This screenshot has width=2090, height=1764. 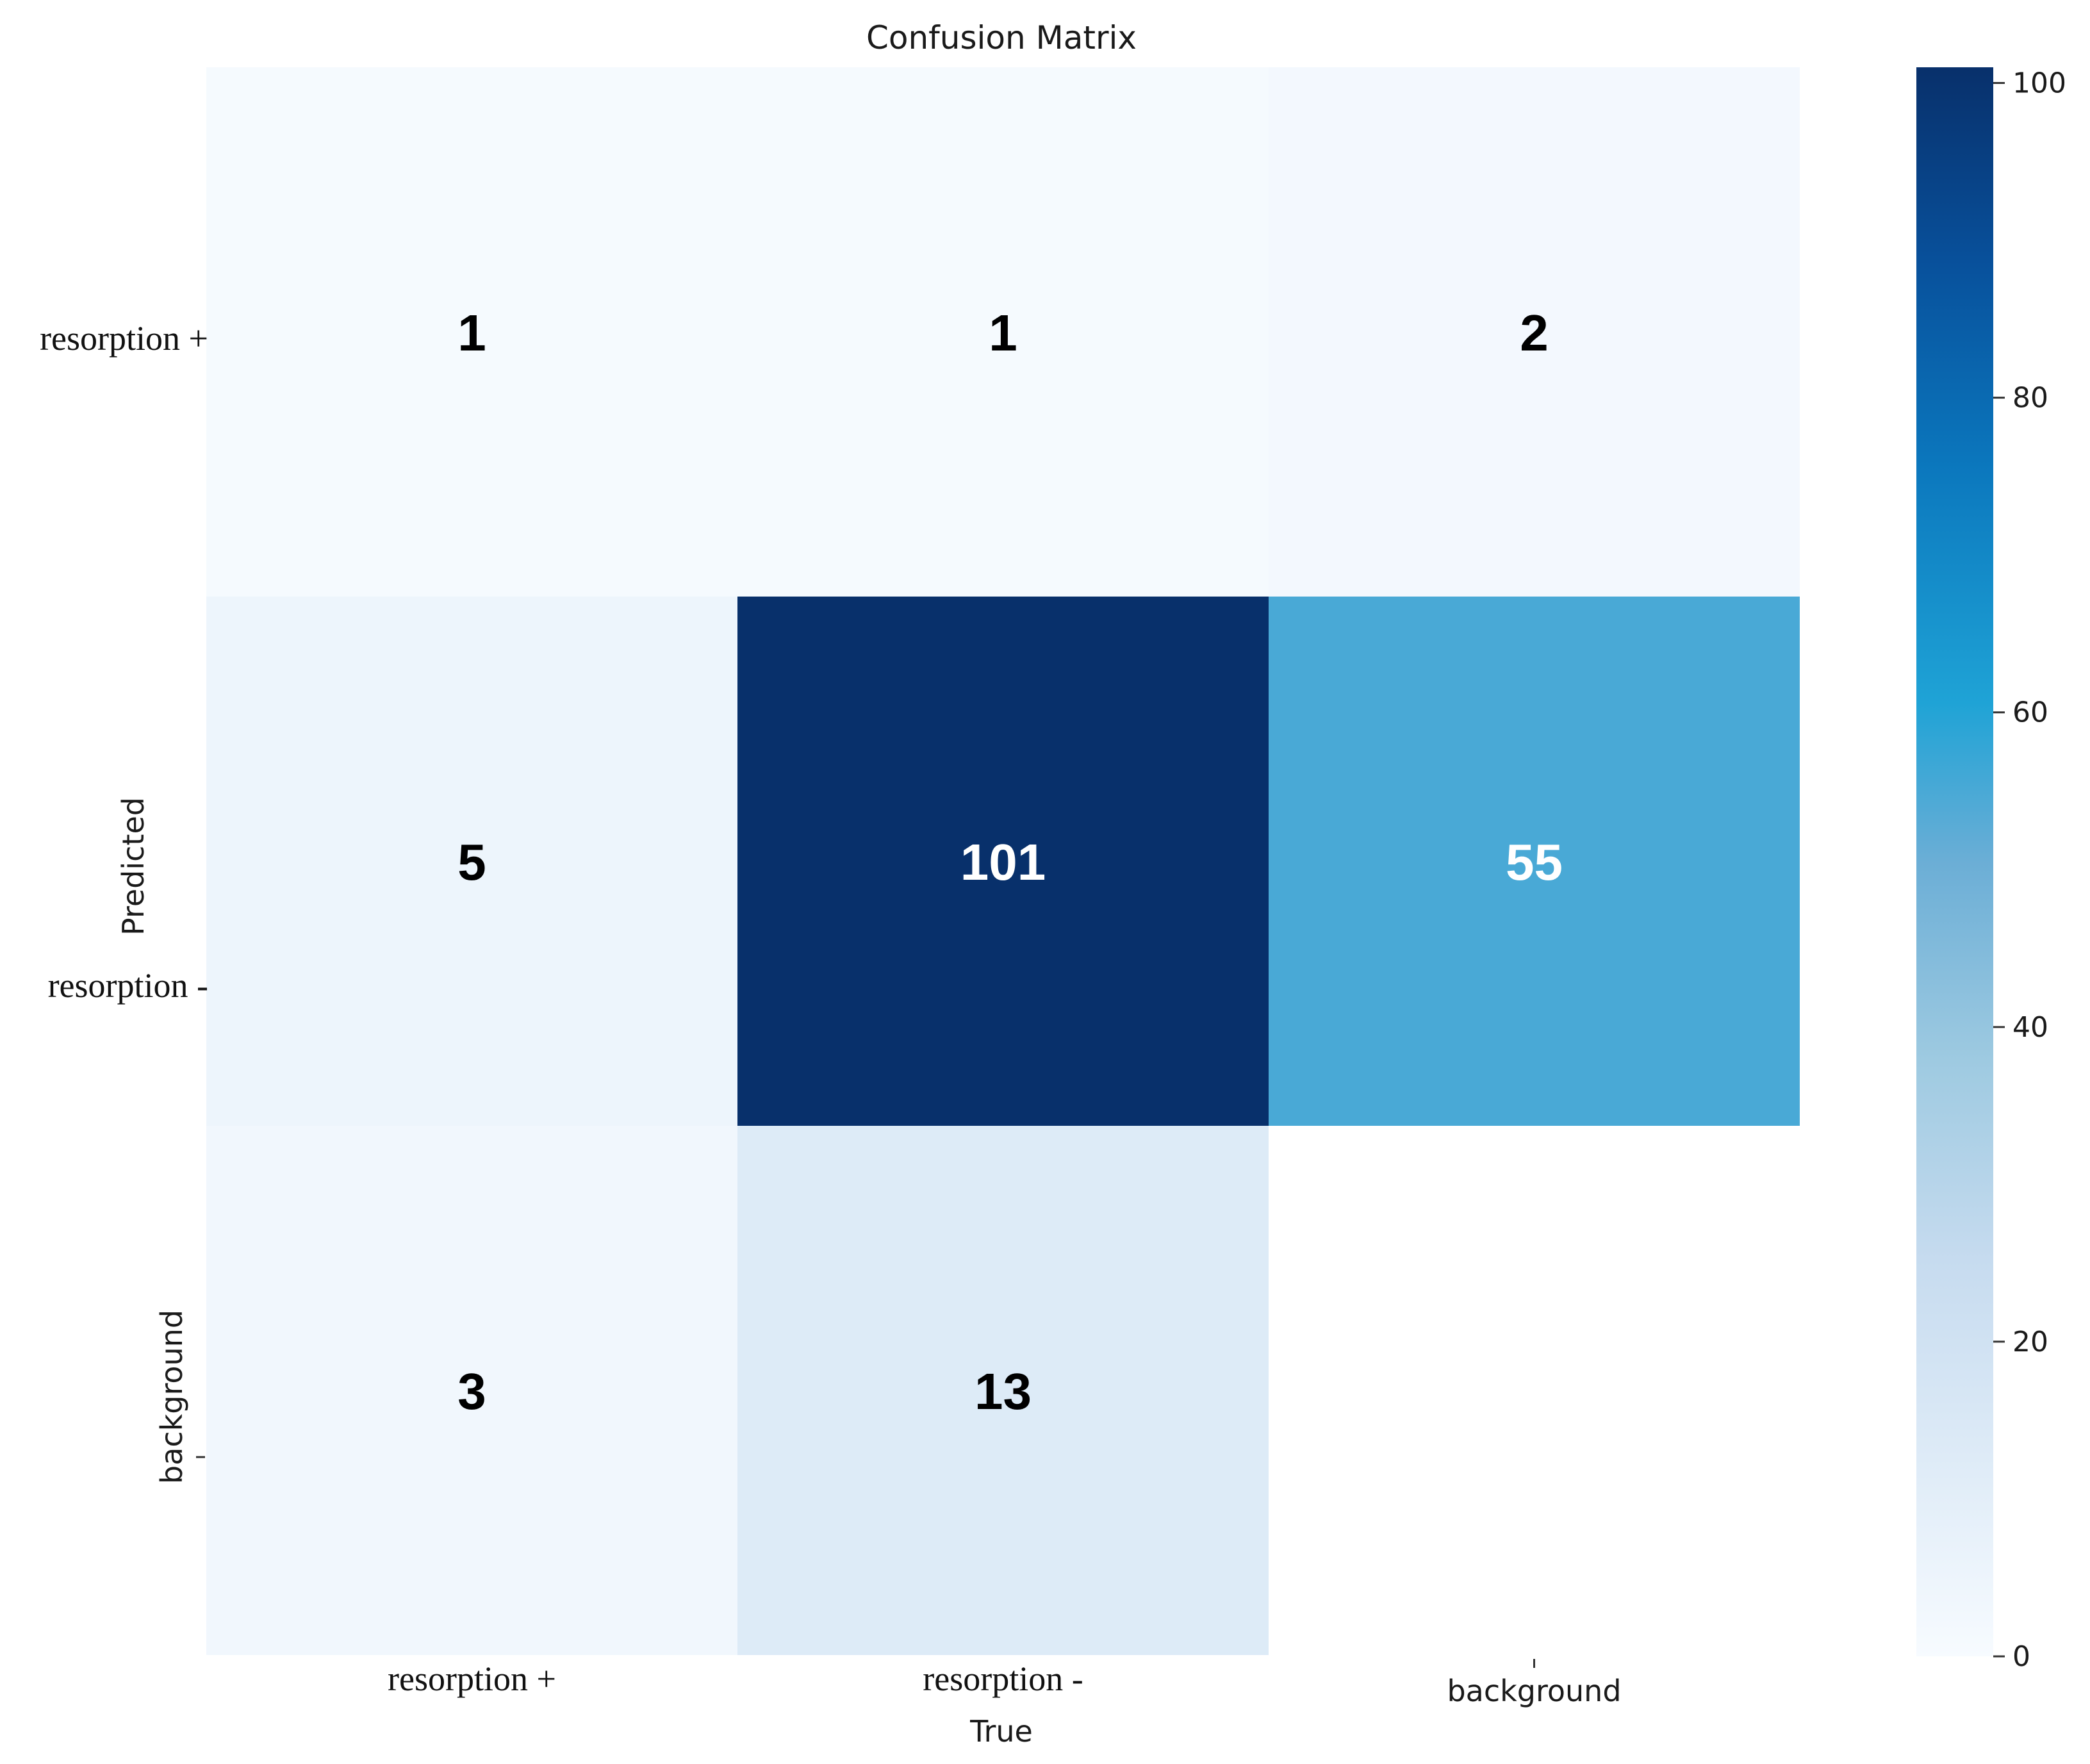 I want to click on colorbar-ticks: 0 20 40 60 80 100, so click(x=2029, y=870).